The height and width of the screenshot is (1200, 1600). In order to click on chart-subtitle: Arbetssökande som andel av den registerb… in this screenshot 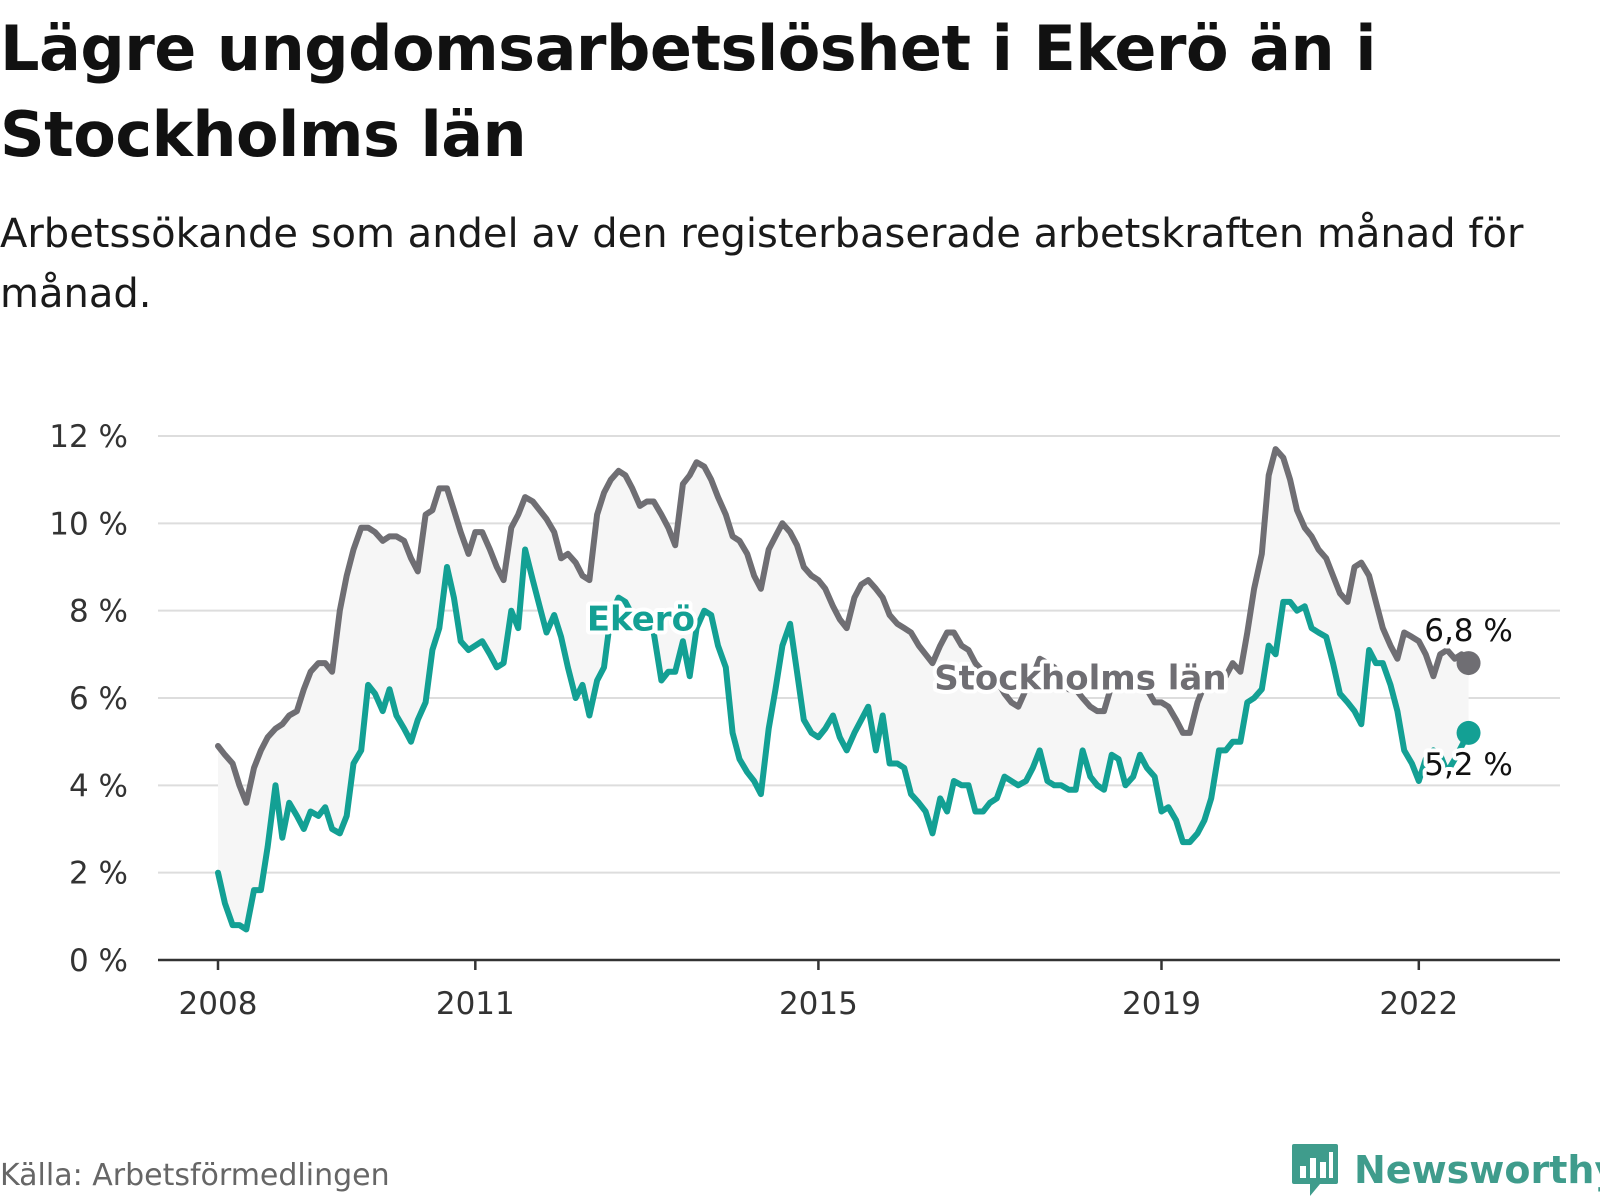, I will do `click(762, 264)`.